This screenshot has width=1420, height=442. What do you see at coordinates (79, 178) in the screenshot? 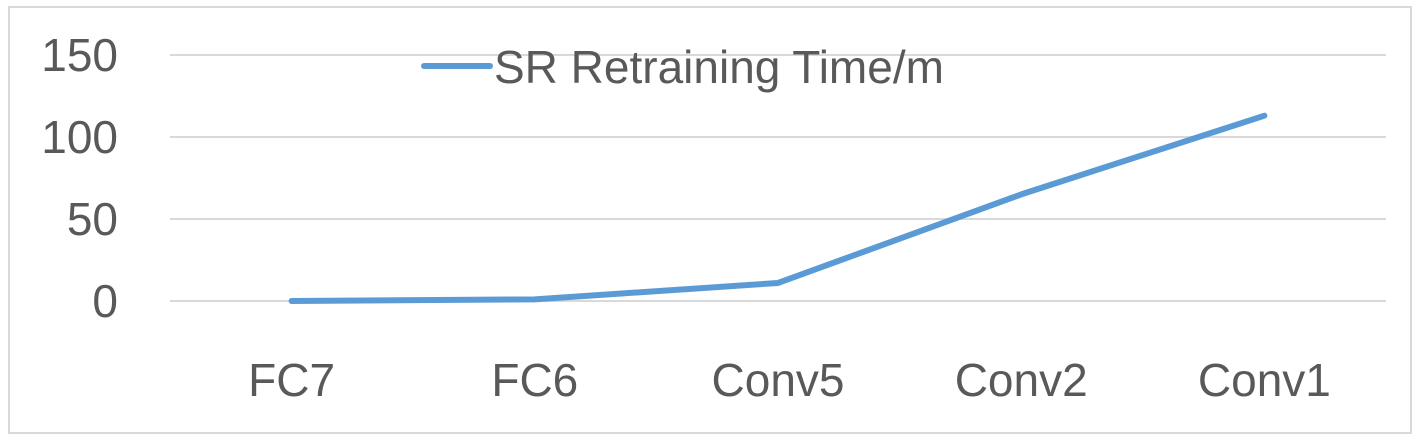
I see `y-axis-ticks: 0 50 100 150` at bounding box center [79, 178].